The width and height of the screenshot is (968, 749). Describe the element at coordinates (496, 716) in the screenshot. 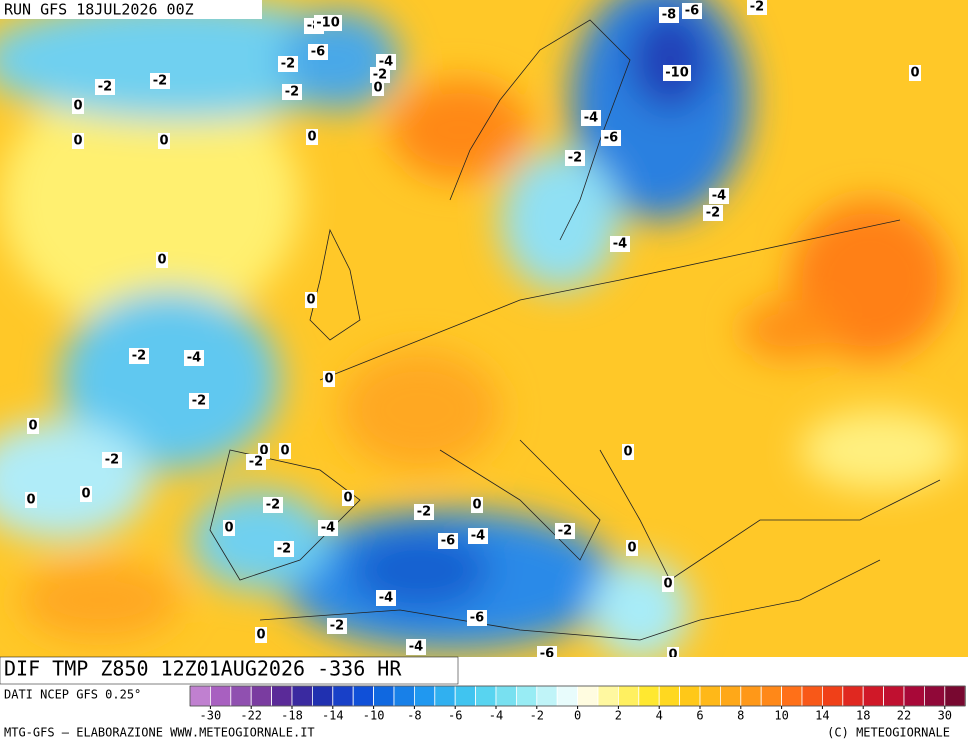

I see `colorbar-tick-label: -4` at that location.